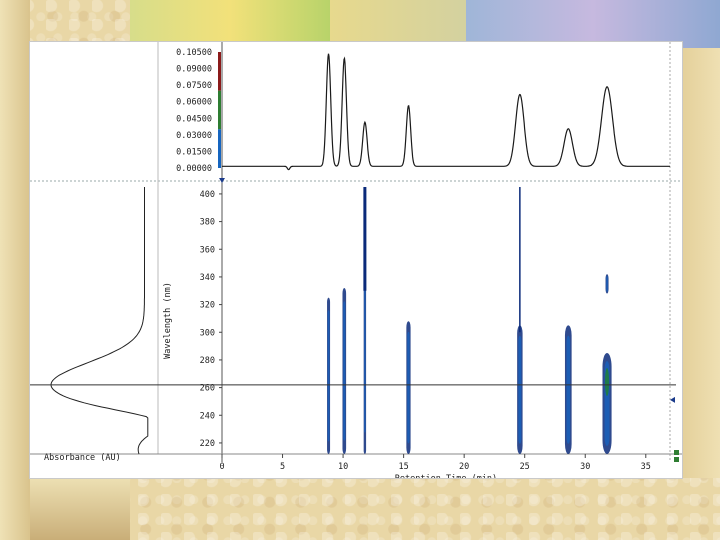 This screenshot has width=720, height=540. What do you see at coordinates (446, 476) in the screenshot?
I see `contour-x-axis-label: Retention Time (min)` at bounding box center [446, 476].